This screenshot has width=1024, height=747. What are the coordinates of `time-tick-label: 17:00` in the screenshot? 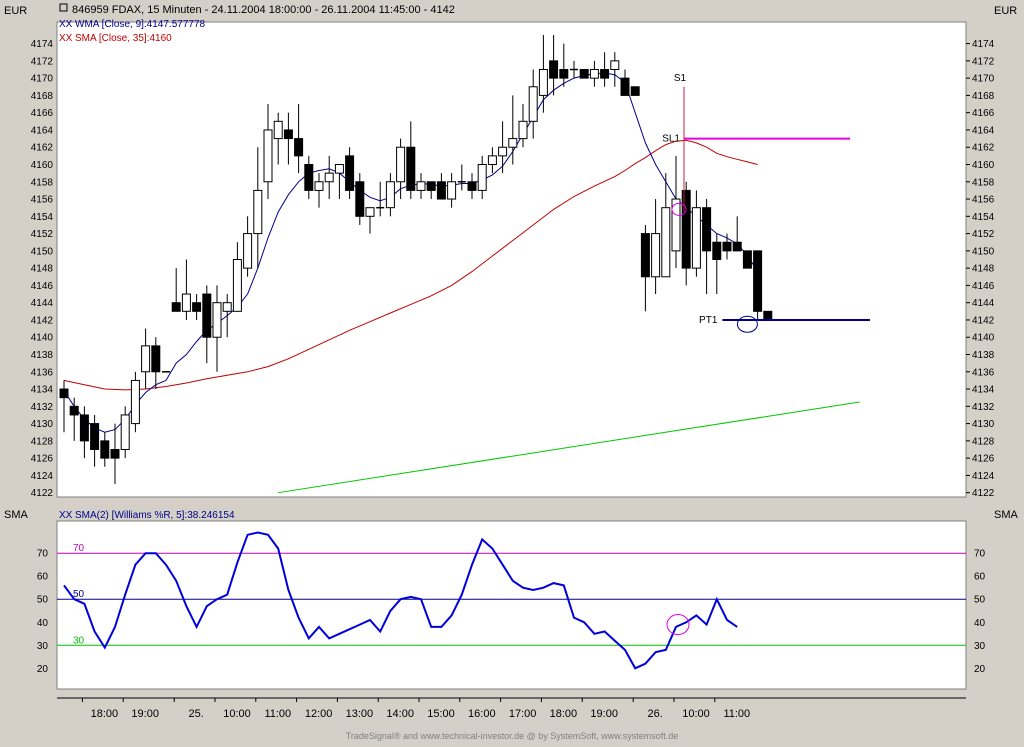 It's located at (523, 714).